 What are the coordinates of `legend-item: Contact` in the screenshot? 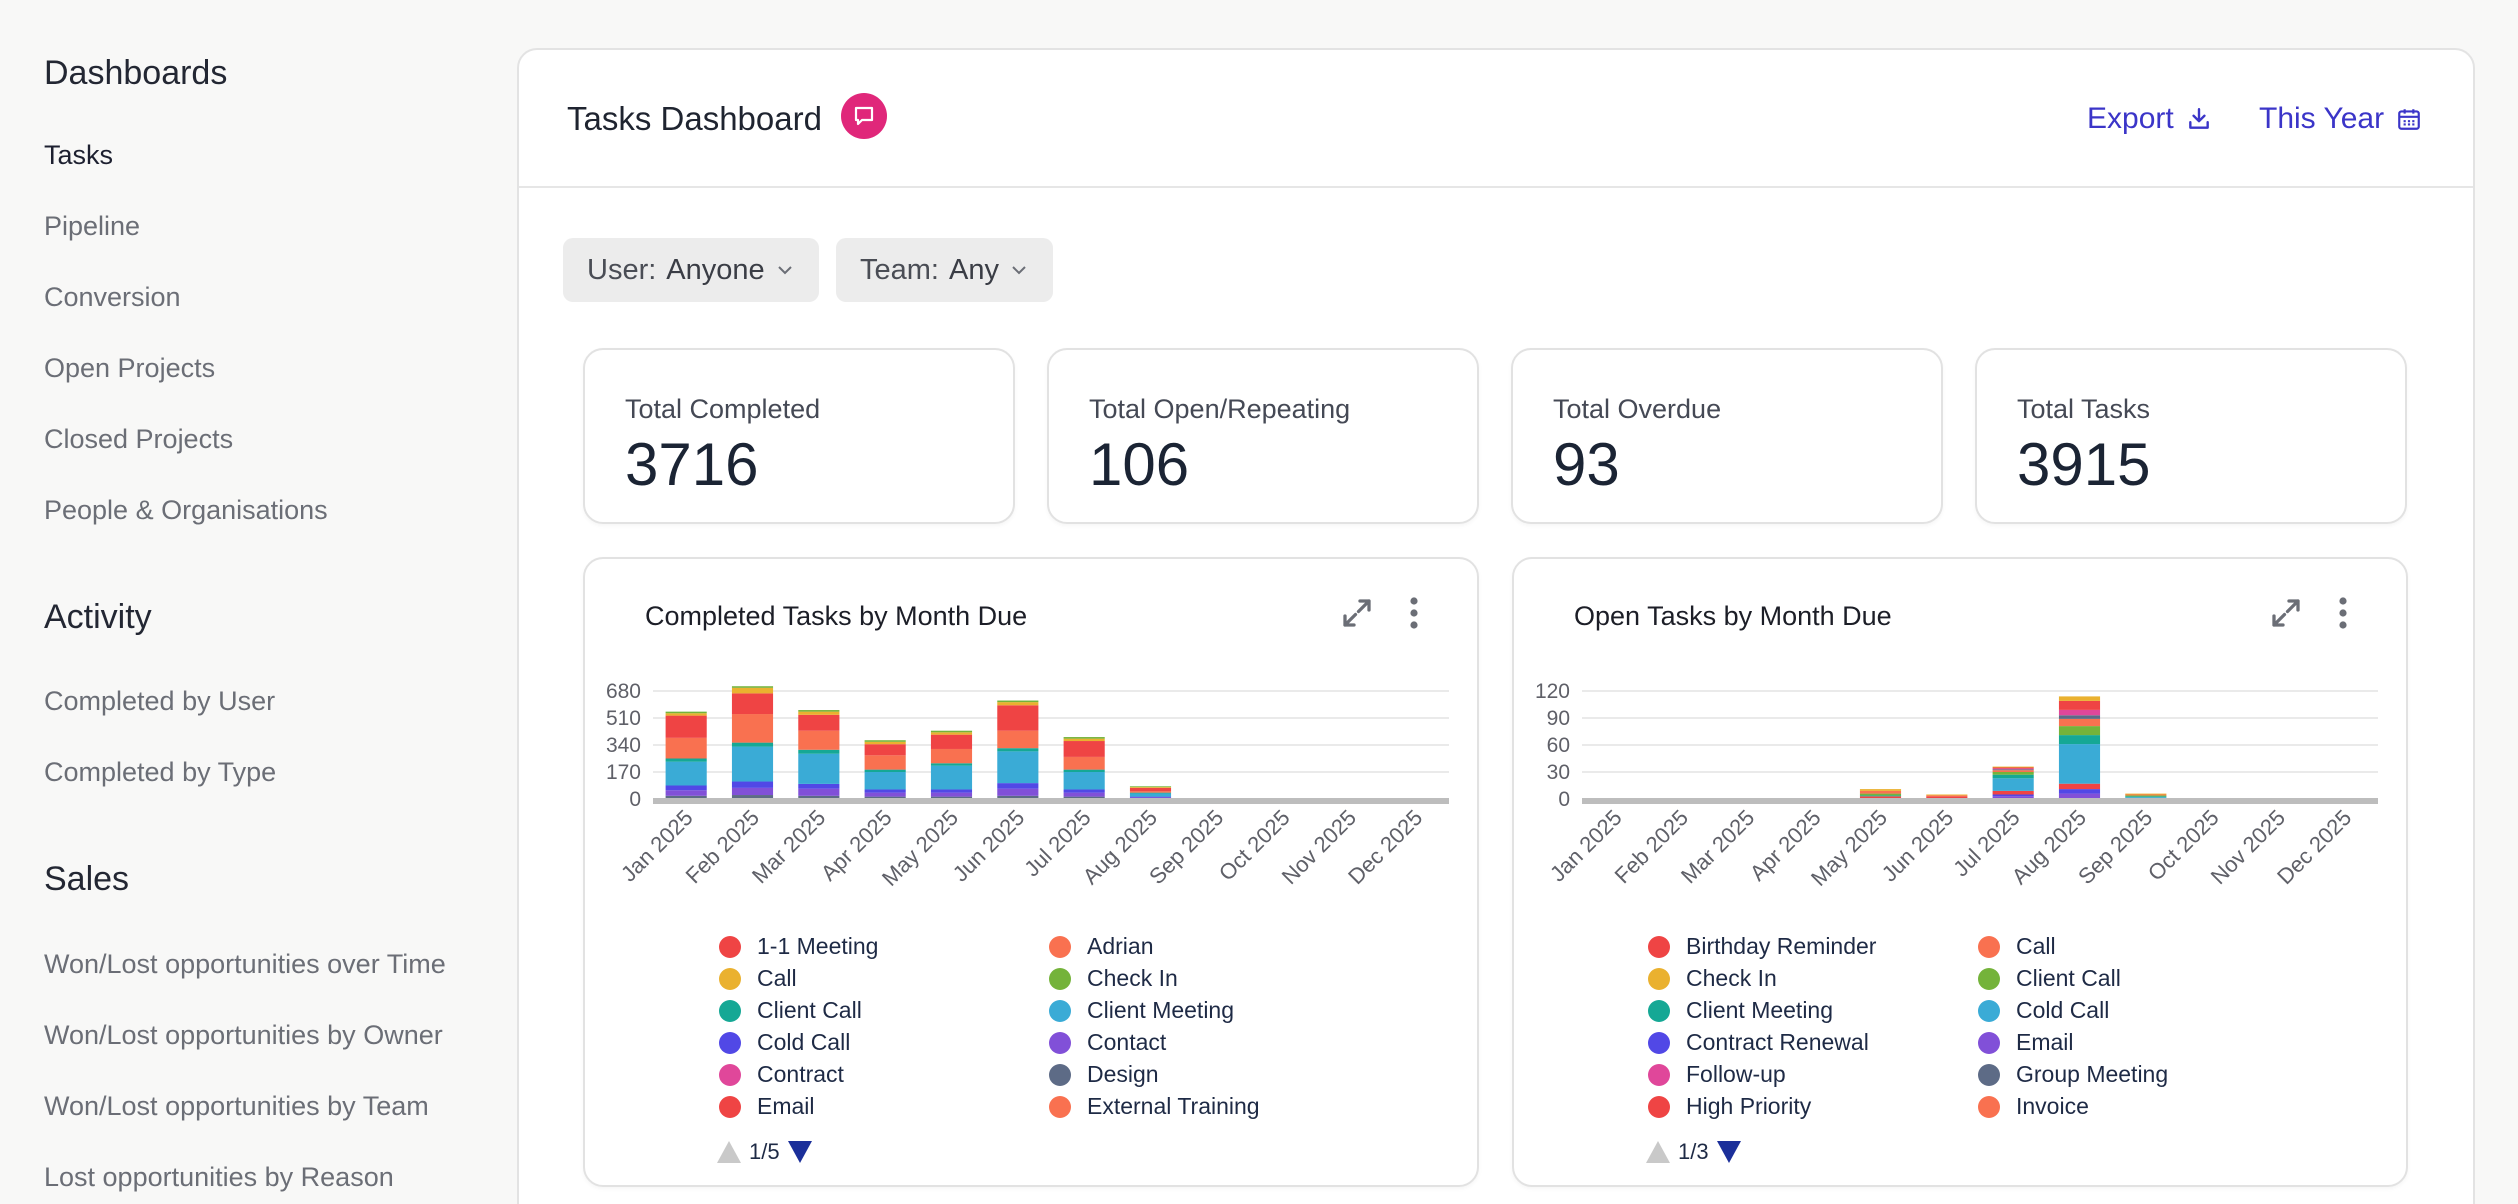 It's located at (1107, 1042).